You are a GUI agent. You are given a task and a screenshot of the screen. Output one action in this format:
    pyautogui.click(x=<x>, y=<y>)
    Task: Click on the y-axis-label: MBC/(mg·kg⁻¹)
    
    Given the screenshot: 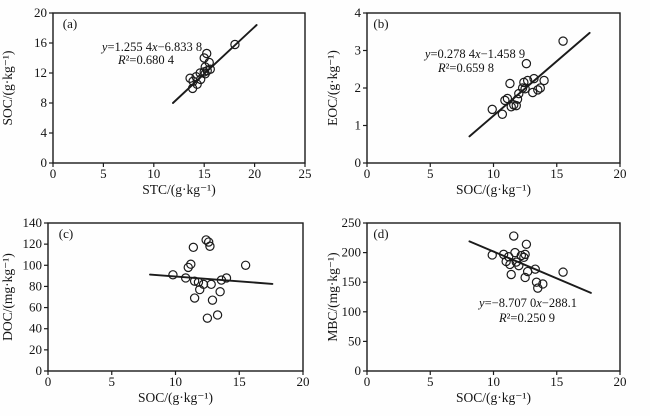 What is the action you would take?
    pyautogui.click(x=332, y=296)
    